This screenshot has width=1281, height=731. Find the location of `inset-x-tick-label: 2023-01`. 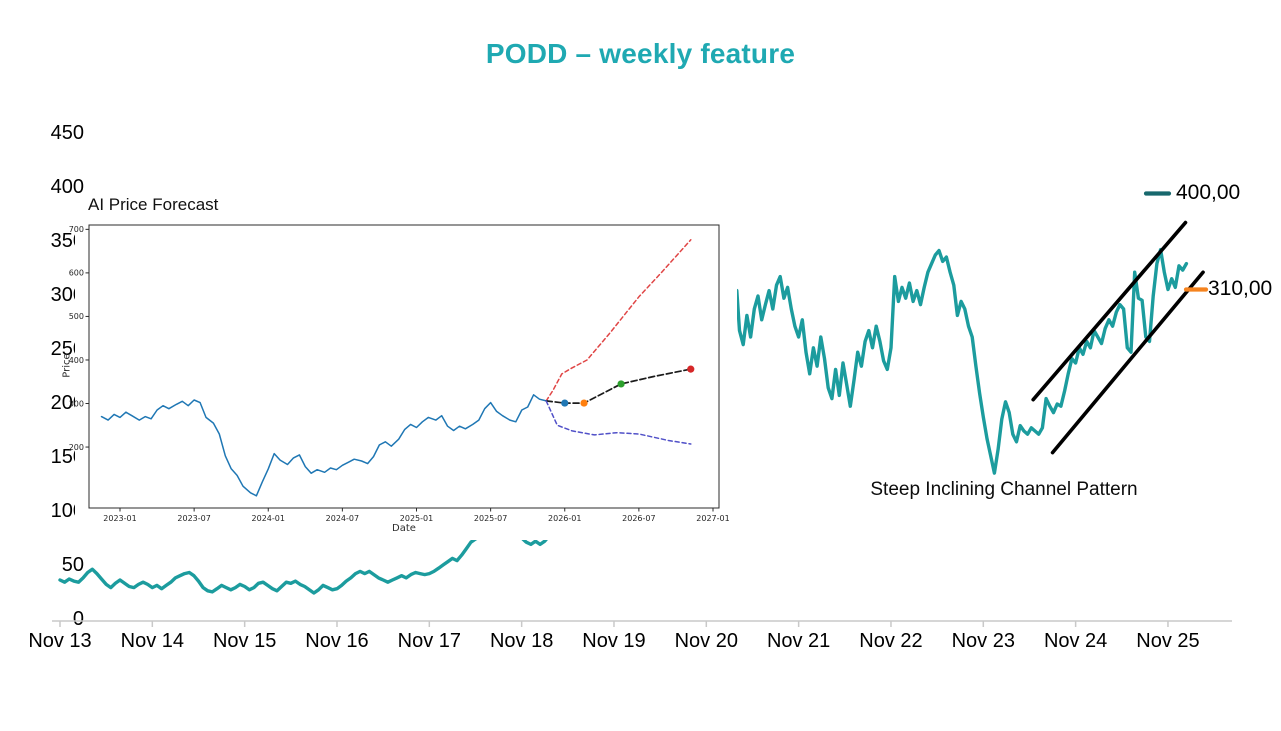

inset-x-tick-label: 2023-01 is located at coordinates (119, 518).